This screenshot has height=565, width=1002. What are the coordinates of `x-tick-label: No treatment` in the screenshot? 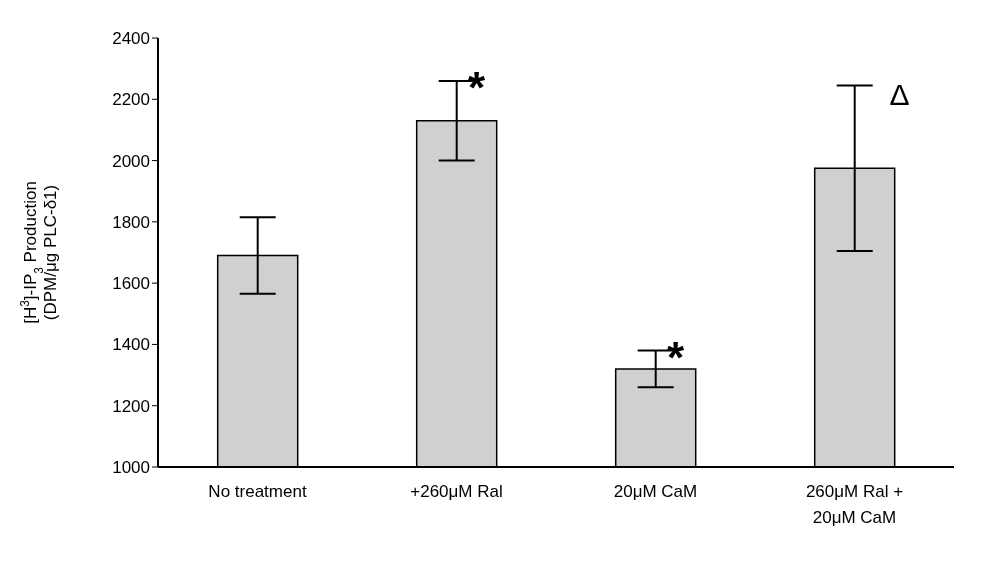 It's located at (257, 491).